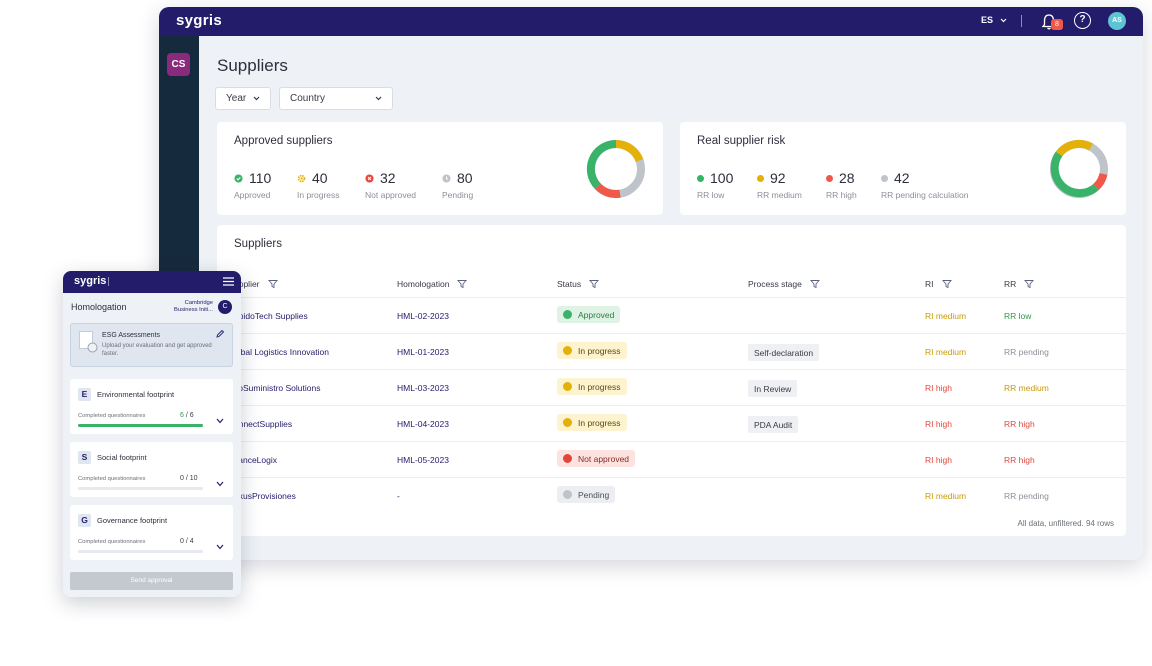 The height and width of the screenshot is (666, 1152). Describe the element at coordinates (1019, 460) in the screenshot. I see `rr-value: RR high` at that location.